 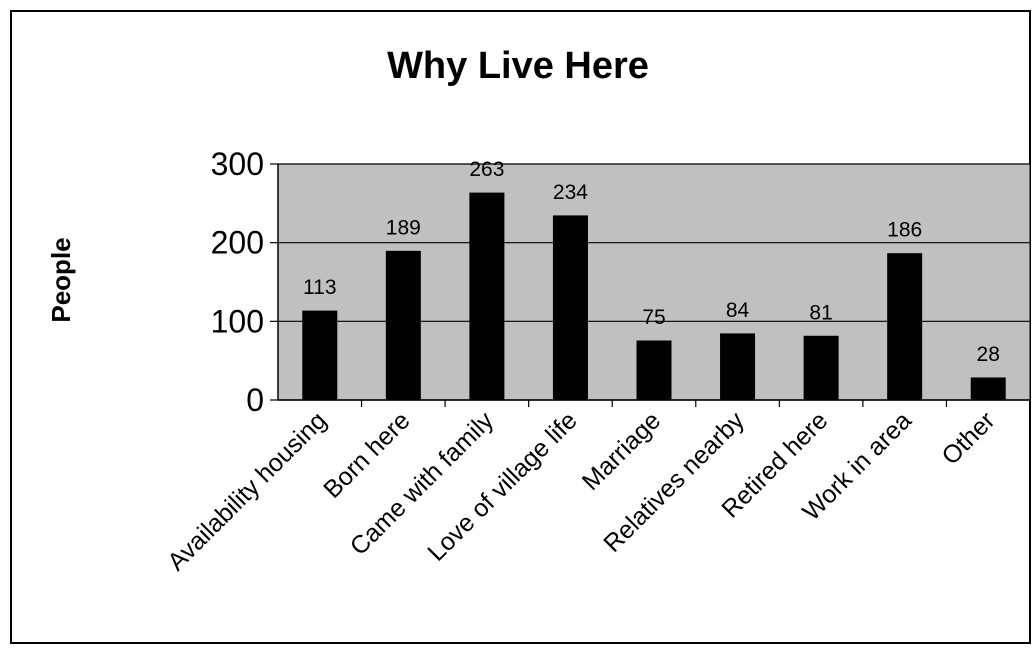 What do you see at coordinates (674, 482) in the screenshot?
I see `x-category-label: Relatives nearby` at bounding box center [674, 482].